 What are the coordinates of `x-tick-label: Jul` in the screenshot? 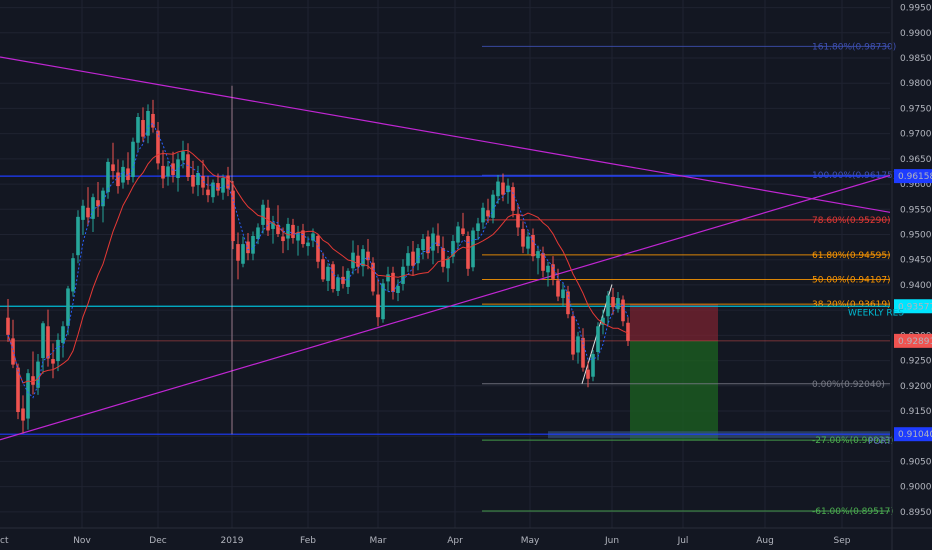 It's located at (683, 541).